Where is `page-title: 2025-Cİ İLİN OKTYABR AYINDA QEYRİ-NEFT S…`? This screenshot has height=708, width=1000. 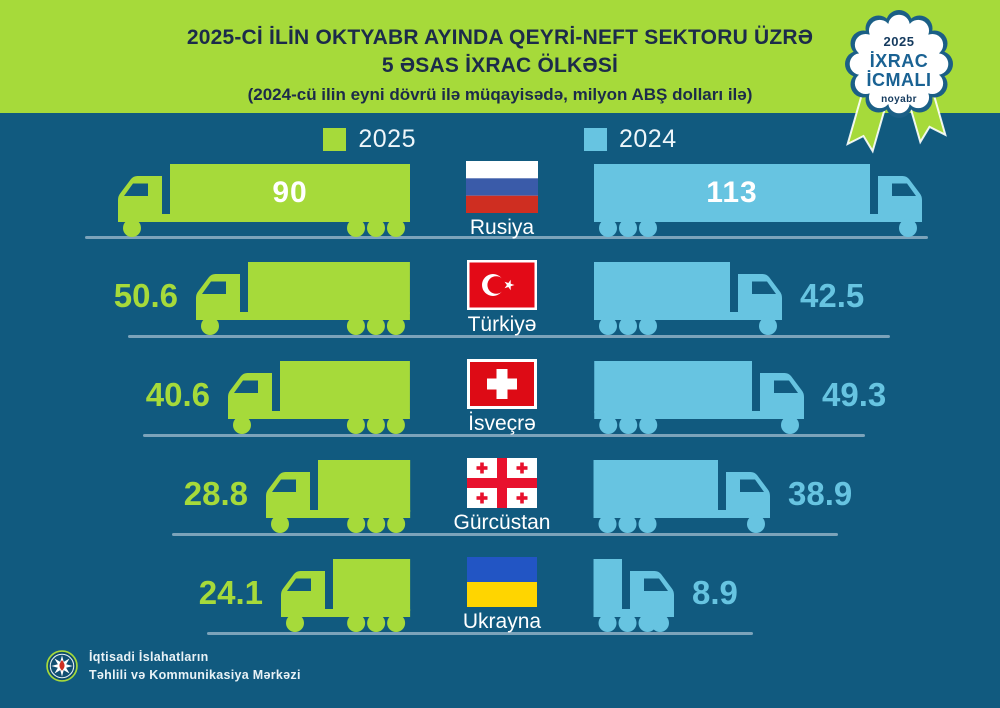 page-title: 2025-Cİ İLİN OKTYABR AYINDA QEYRİ-NEFT S… is located at coordinates (500, 52).